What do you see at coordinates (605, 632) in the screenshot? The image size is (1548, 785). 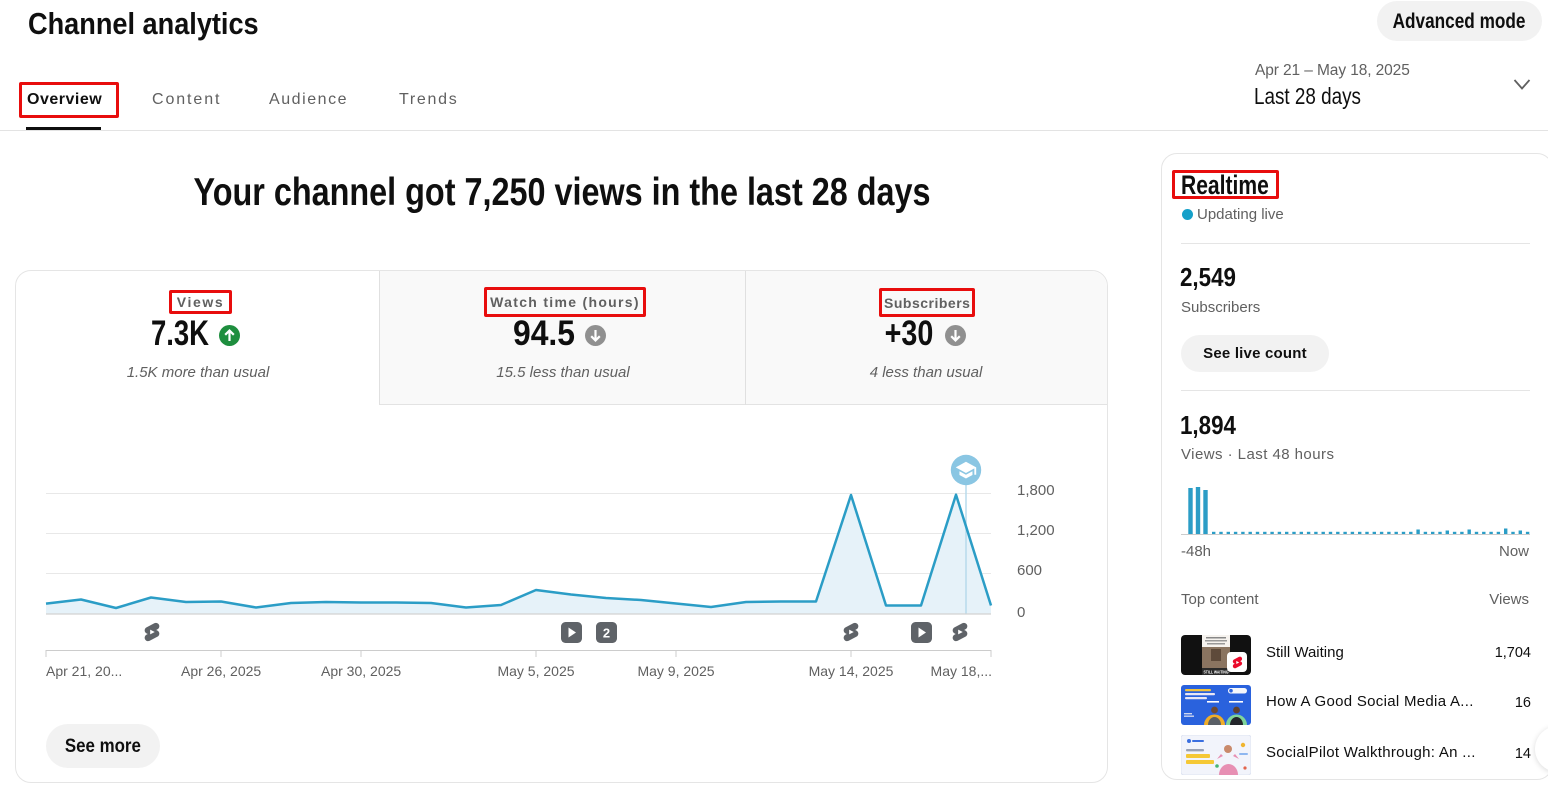 I see `svg-text: 2` at bounding box center [605, 632].